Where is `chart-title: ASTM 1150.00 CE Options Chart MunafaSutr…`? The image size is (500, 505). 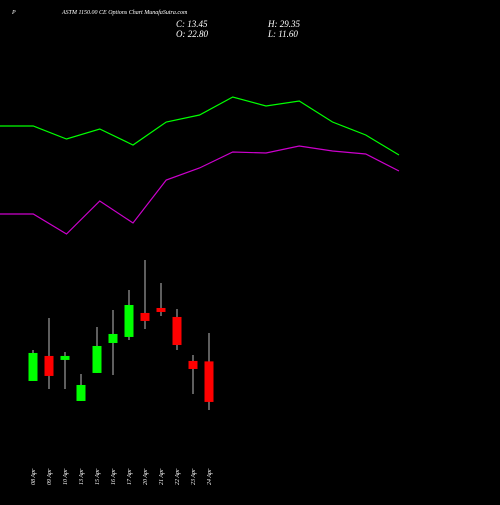
chart-title: ASTM 1150.00 CE Options Chart MunafaSutr… is located at coordinates (124, 12).